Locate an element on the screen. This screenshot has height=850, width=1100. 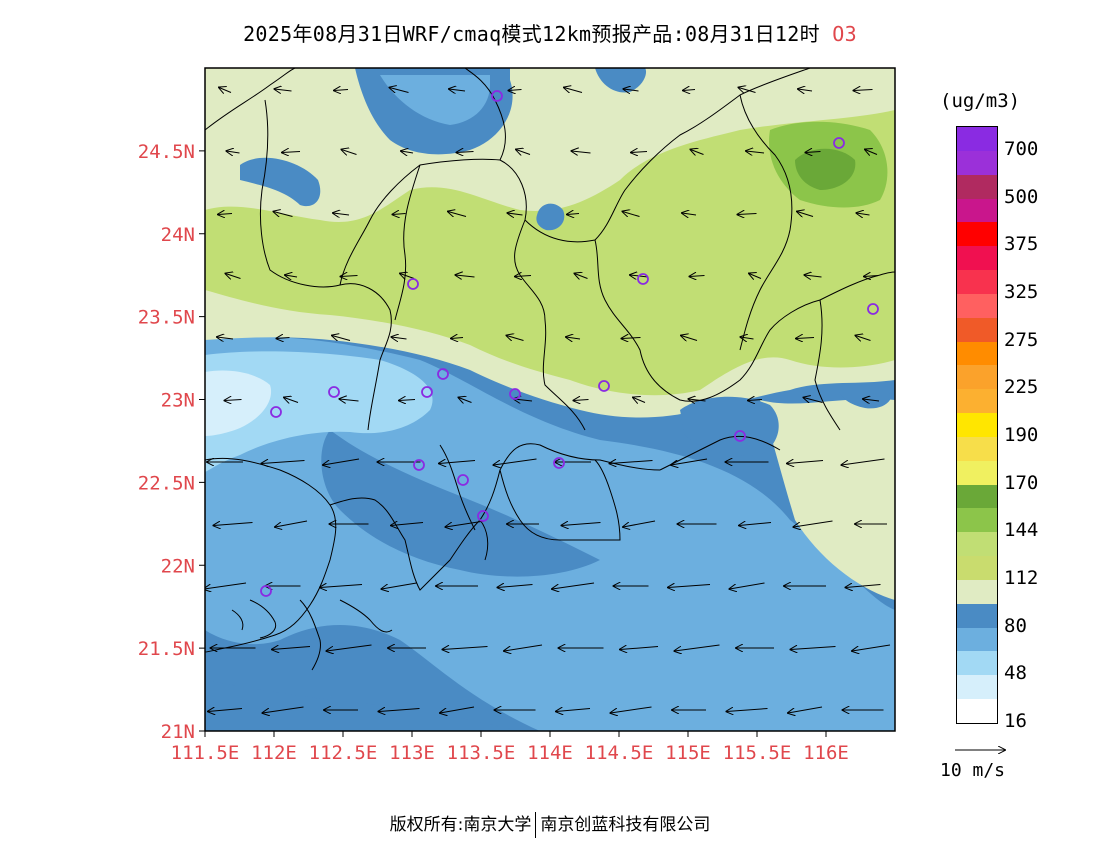
lightest-blue-region is located at coordinates (238, 403).